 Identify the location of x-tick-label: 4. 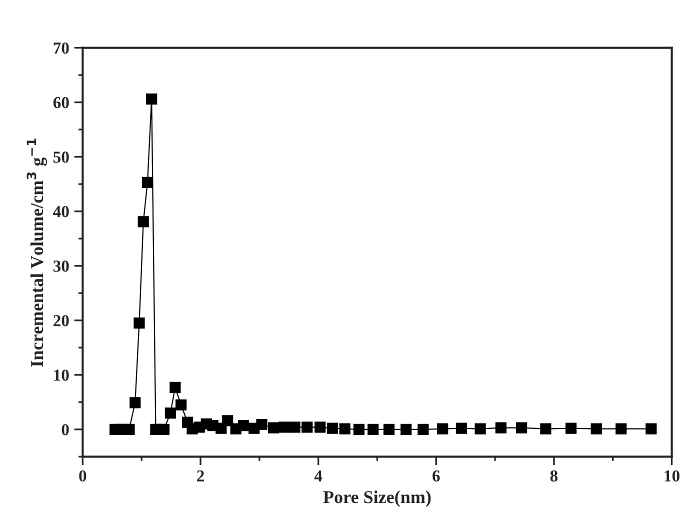
(318, 476).